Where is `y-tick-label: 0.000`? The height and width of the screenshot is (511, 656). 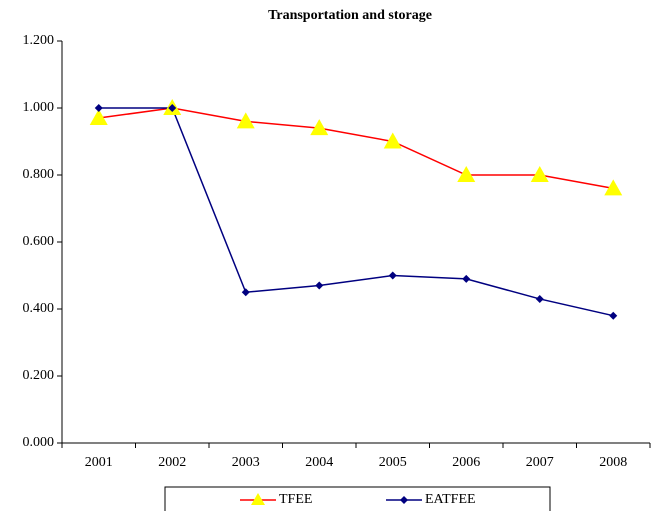
y-tick-label: 0.000 is located at coordinates (39, 442).